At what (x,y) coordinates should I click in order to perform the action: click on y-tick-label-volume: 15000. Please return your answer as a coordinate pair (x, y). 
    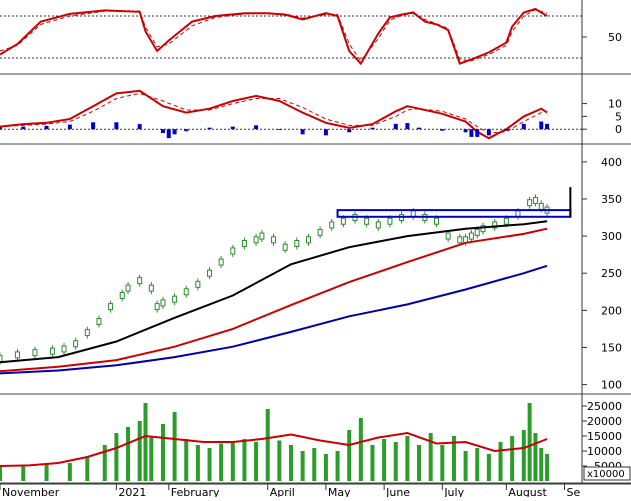
    Looking at the image, I should click on (604, 436).